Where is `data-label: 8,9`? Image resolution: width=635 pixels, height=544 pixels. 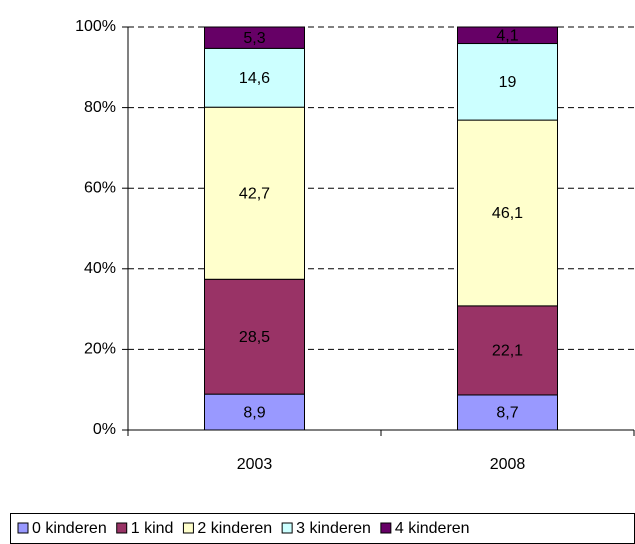
data-label: 8,9 is located at coordinates (254, 412).